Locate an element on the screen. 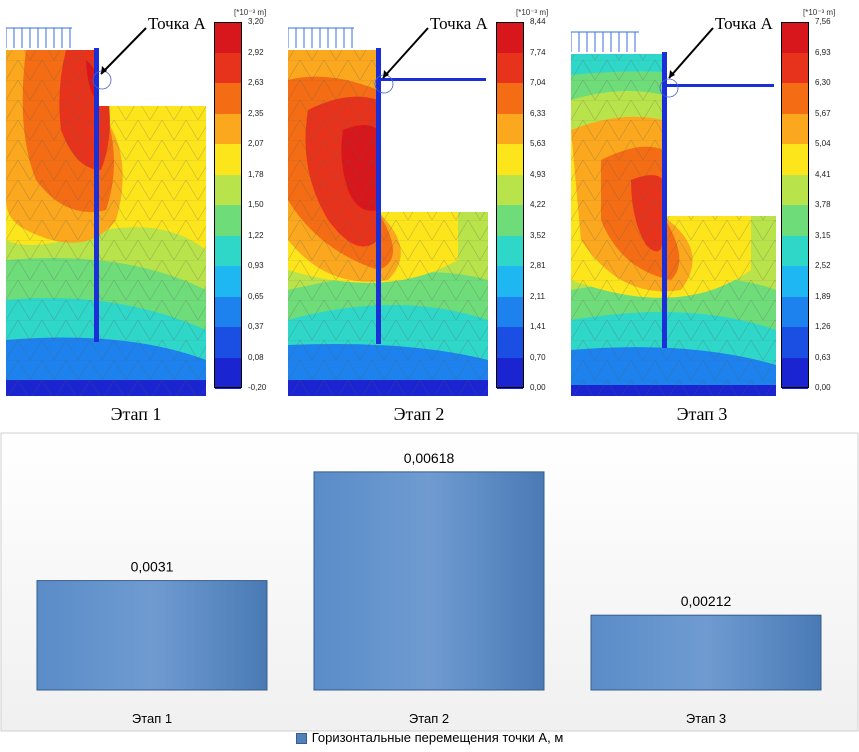  scale-tick-label: 2,52 is located at coordinates (823, 265).